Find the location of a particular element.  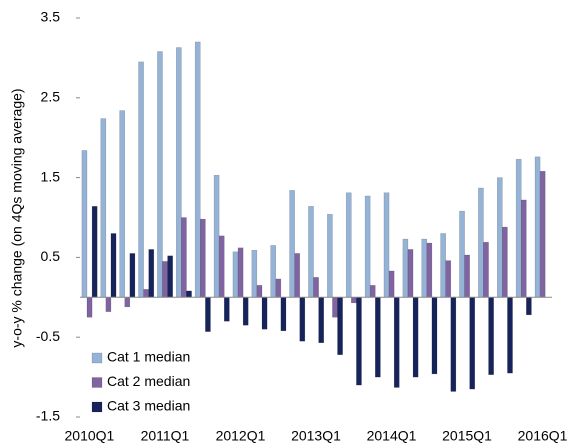

x-tick-label: 2011Q1 is located at coordinates (165, 436).